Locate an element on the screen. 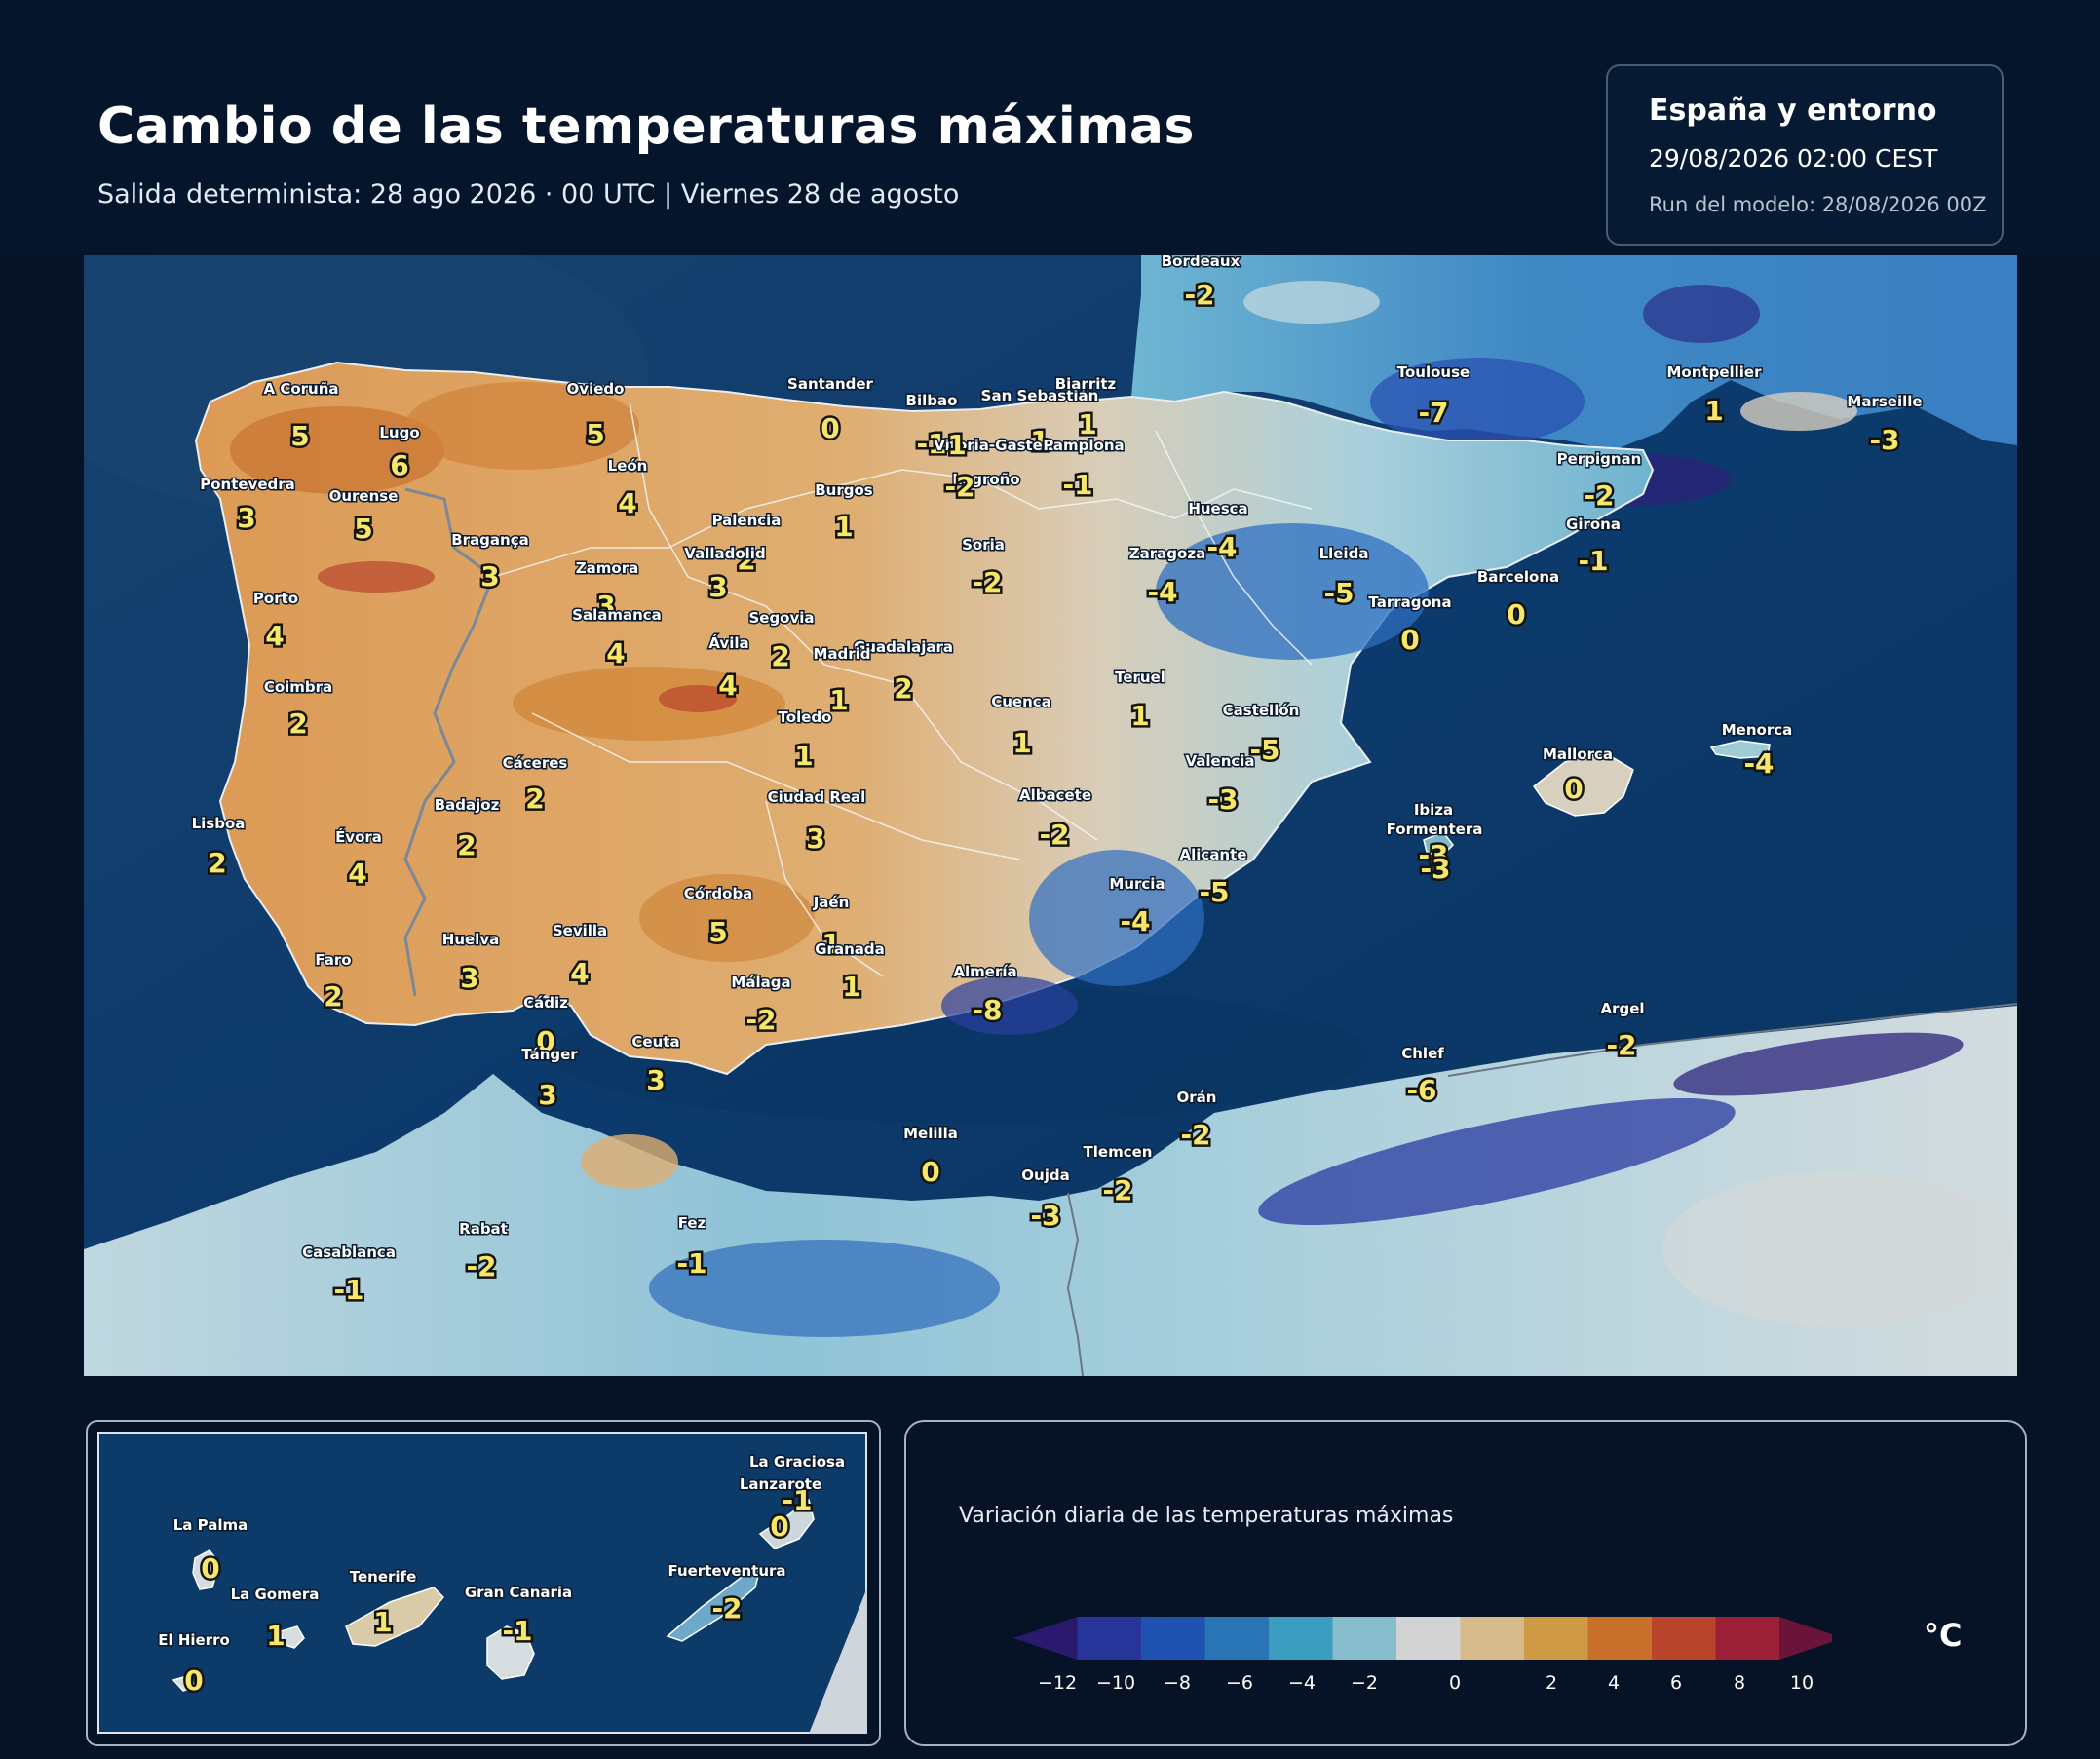  city-value-formentera: -3 is located at coordinates (1435, 869).